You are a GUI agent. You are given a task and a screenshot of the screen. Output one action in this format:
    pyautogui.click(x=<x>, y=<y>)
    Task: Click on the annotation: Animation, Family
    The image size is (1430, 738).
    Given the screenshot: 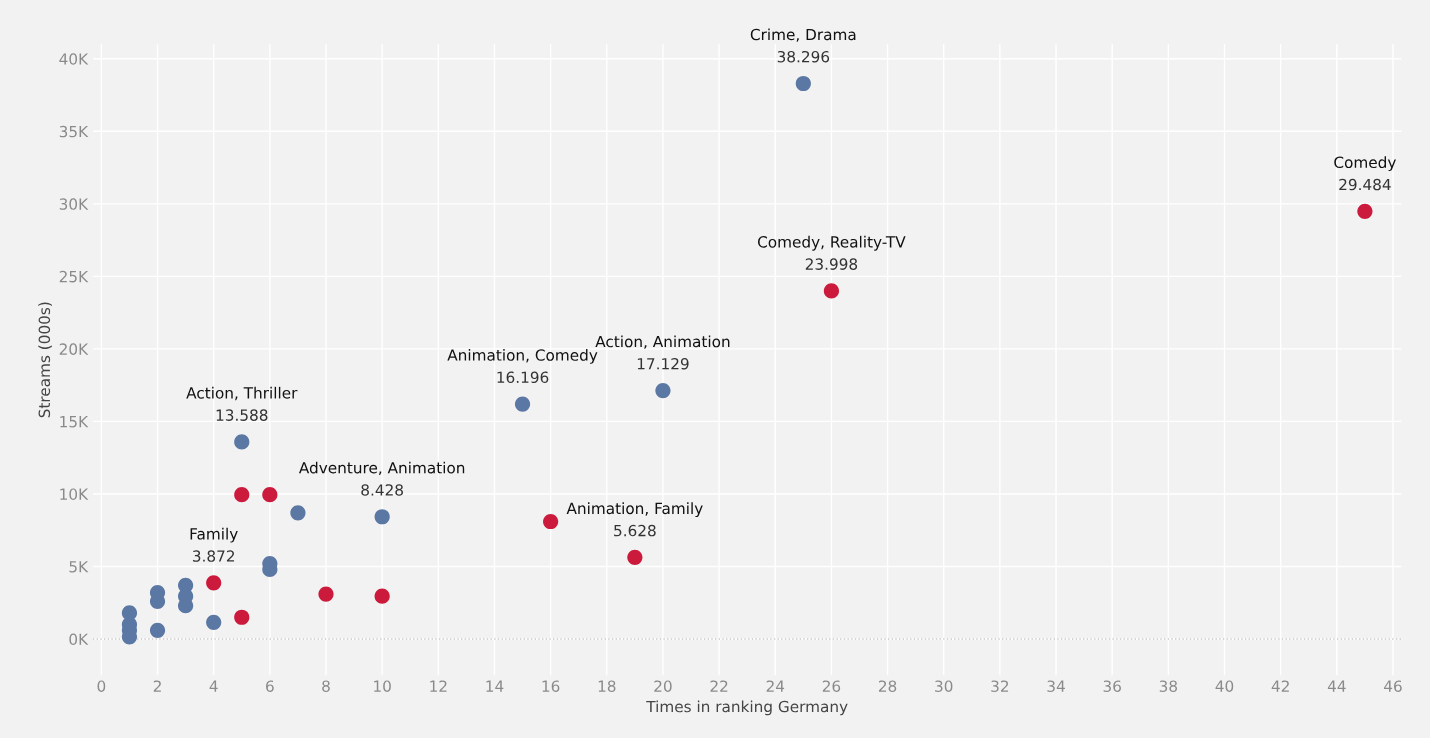 What is the action you would take?
    pyautogui.click(x=634, y=510)
    